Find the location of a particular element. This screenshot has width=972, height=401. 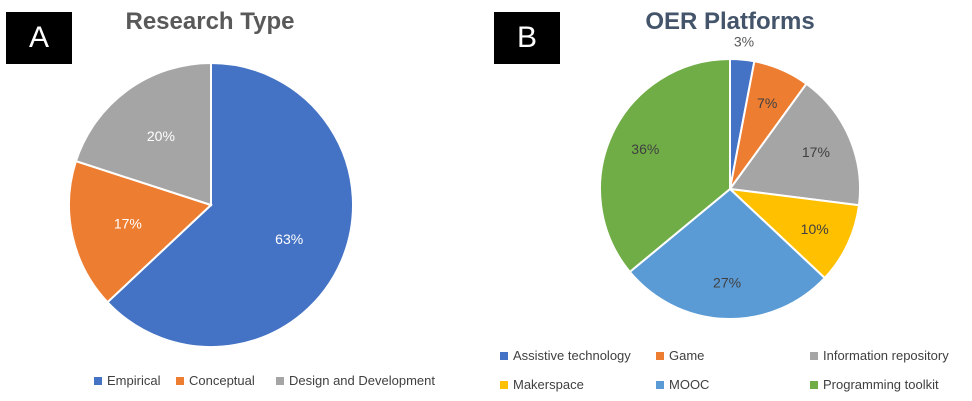

legend-label: Assistive technology is located at coordinates (572, 355).